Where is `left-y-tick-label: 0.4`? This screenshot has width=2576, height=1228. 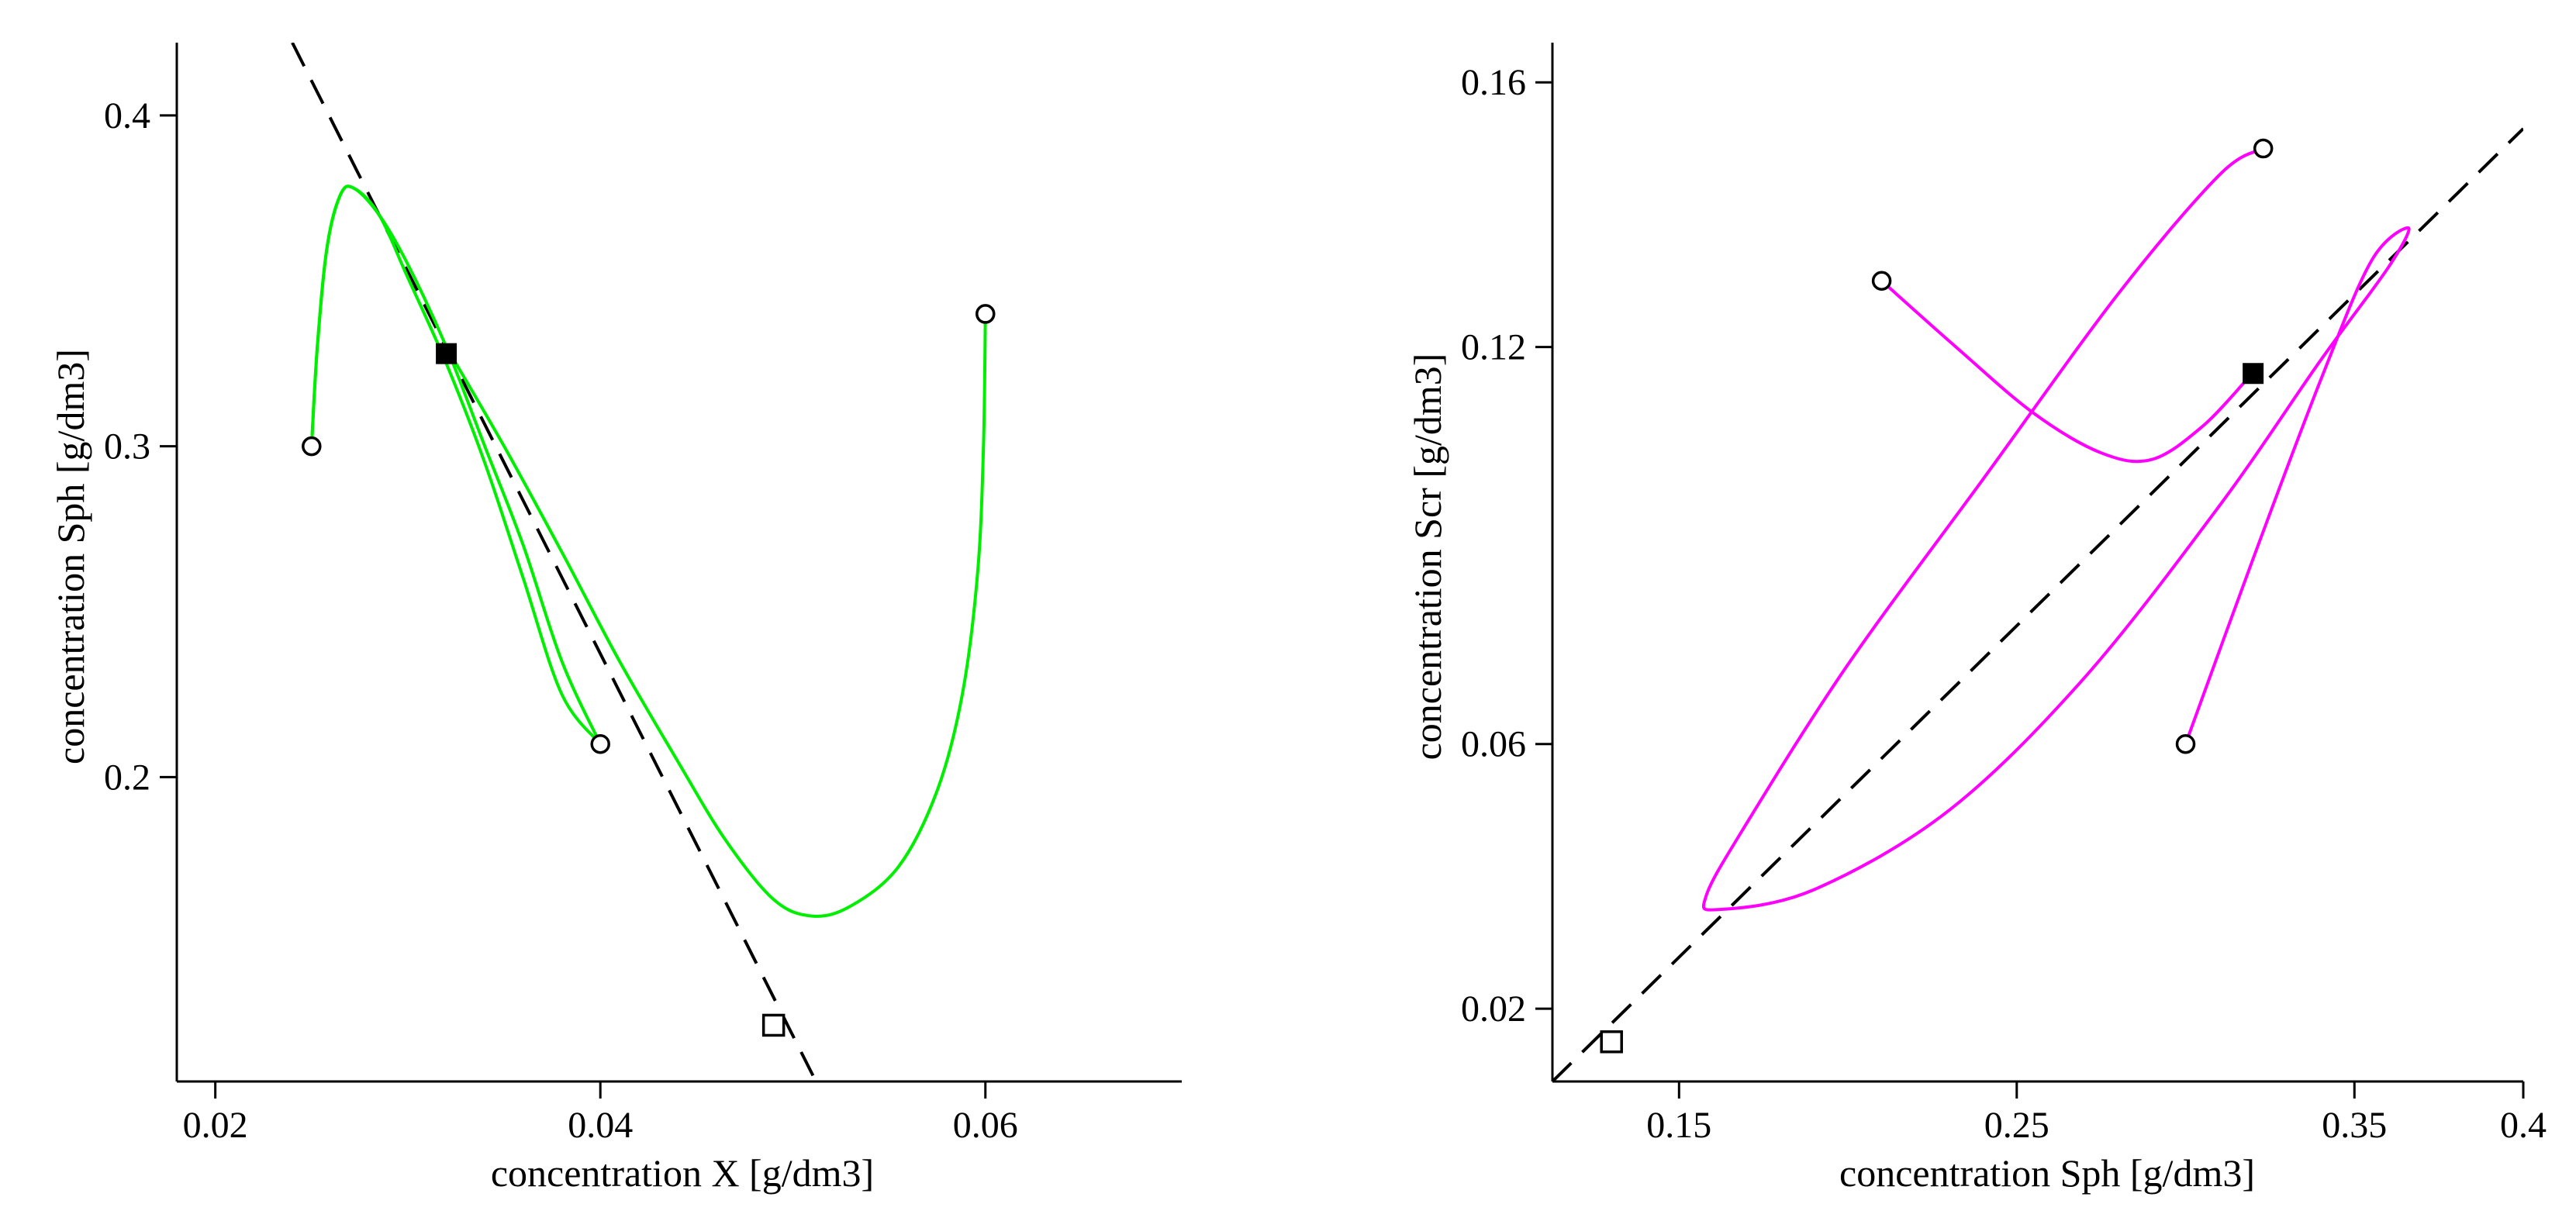
left-y-tick-label: 0.4 is located at coordinates (127, 115).